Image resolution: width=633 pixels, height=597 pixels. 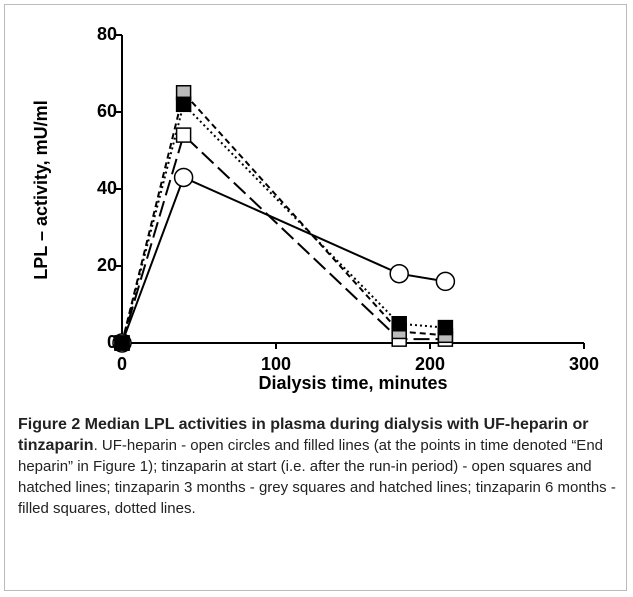 I want to click on y-tick-label: 80, so click(x=107, y=34).